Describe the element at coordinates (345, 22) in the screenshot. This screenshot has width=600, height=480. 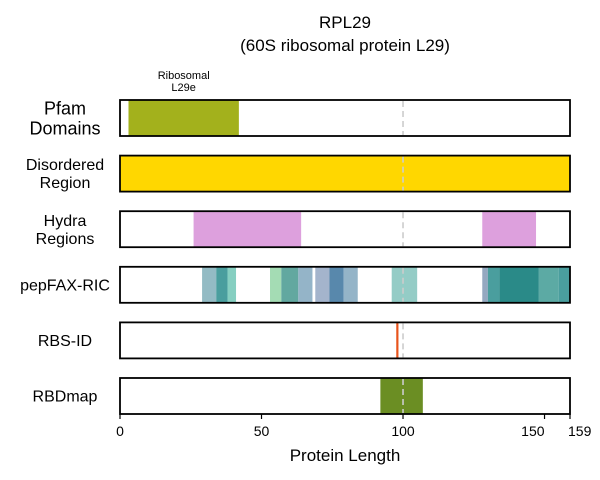
I see `chart-title: RPL29` at that location.